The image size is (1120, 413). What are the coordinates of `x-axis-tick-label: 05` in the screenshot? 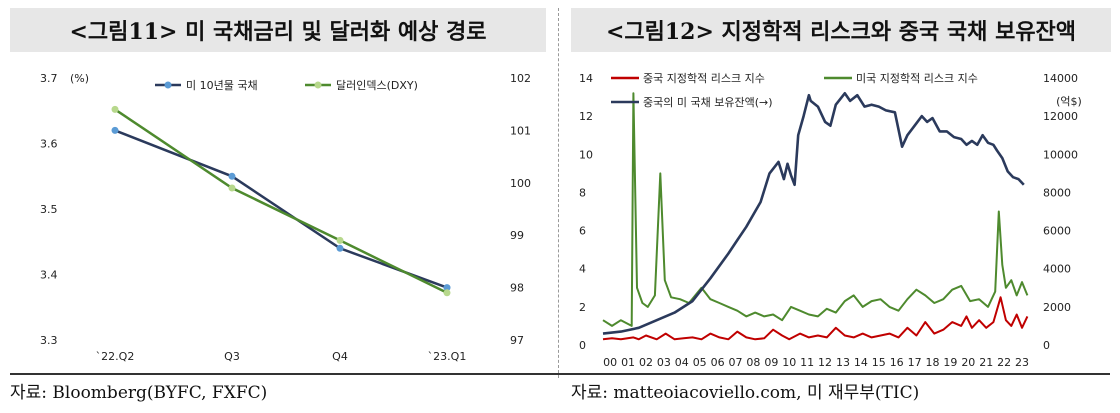 It's located at (700, 362).